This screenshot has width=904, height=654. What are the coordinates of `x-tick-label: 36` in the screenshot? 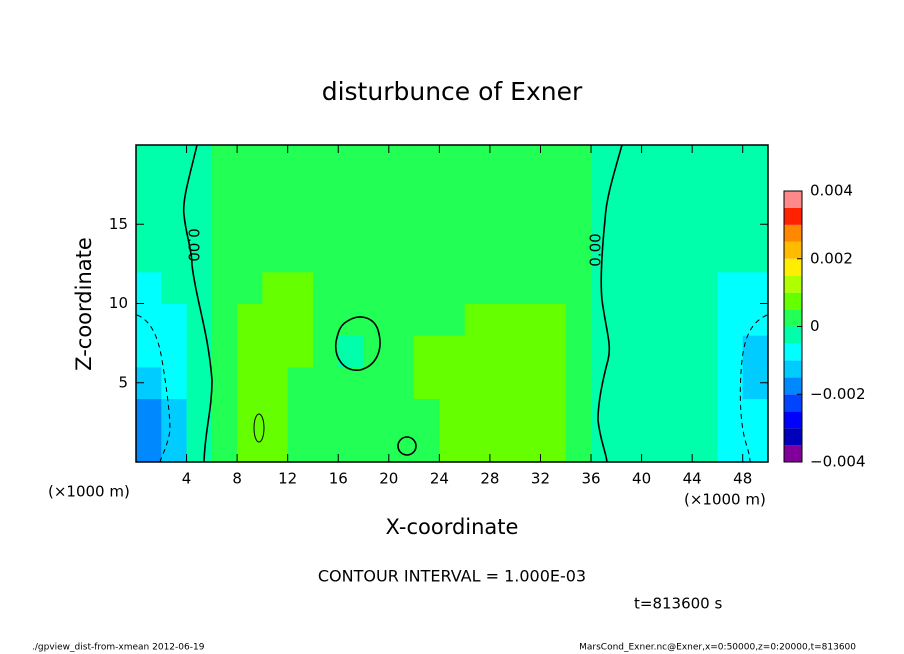 It's located at (590, 479).